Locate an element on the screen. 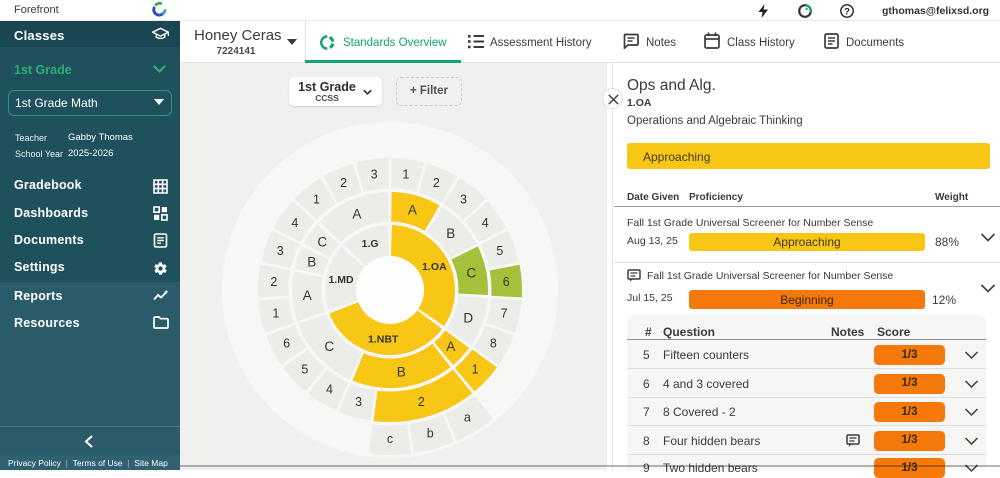  svg-text: D is located at coordinates (468, 317).